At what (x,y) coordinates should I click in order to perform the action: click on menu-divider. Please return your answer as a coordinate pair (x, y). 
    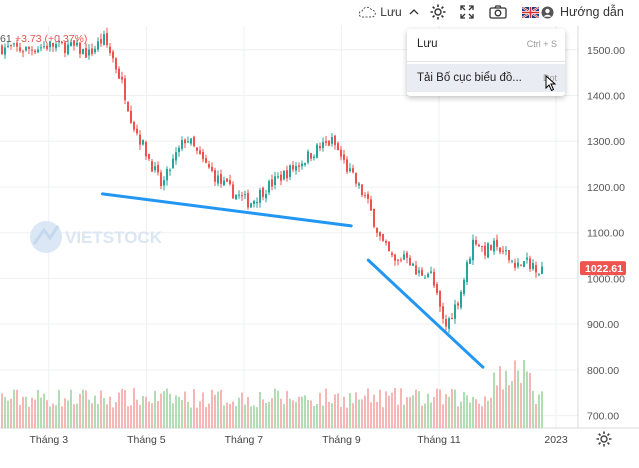
    Looking at the image, I should click on (486, 61).